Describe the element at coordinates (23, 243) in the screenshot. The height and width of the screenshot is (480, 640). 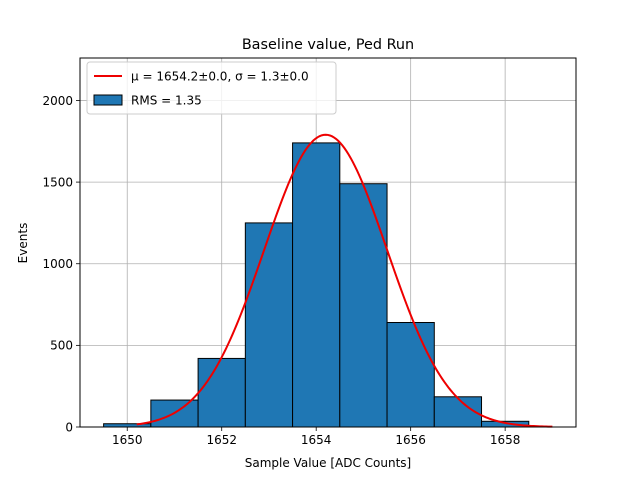
I see `y-axis-label: Events` at that location.